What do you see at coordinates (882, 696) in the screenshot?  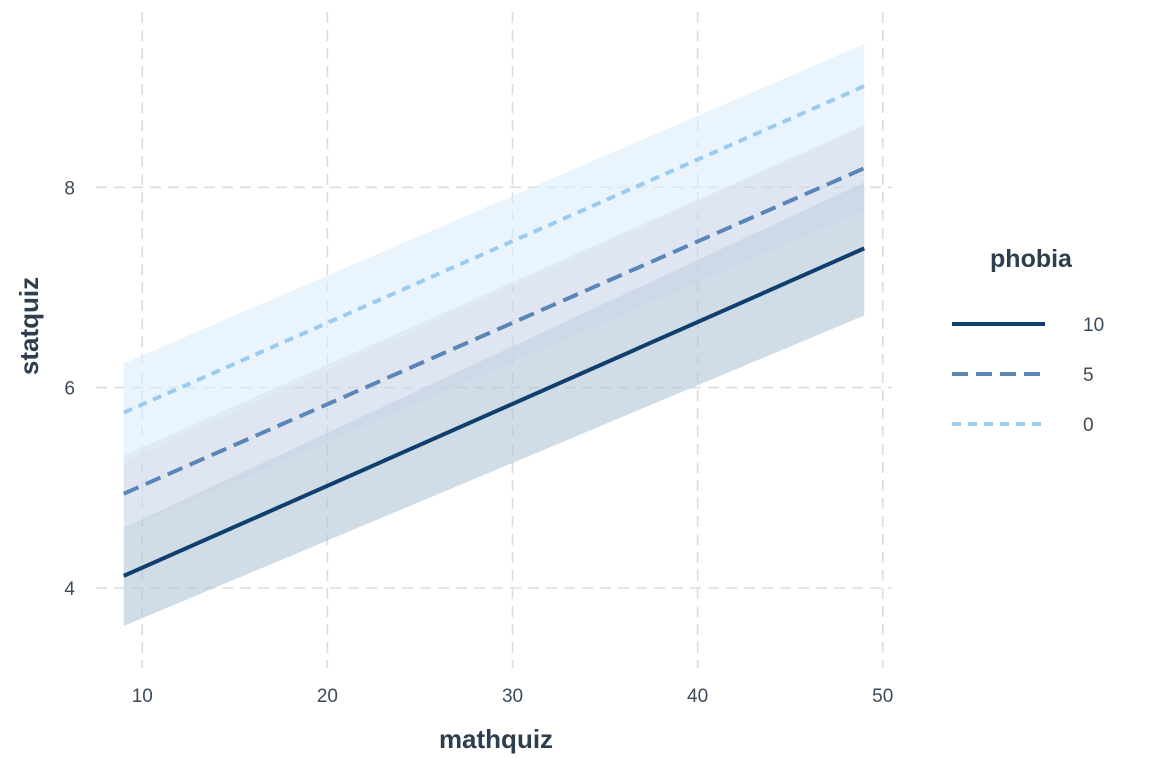 I see `x-tick-label: 50` at bounding box center [882, 696].